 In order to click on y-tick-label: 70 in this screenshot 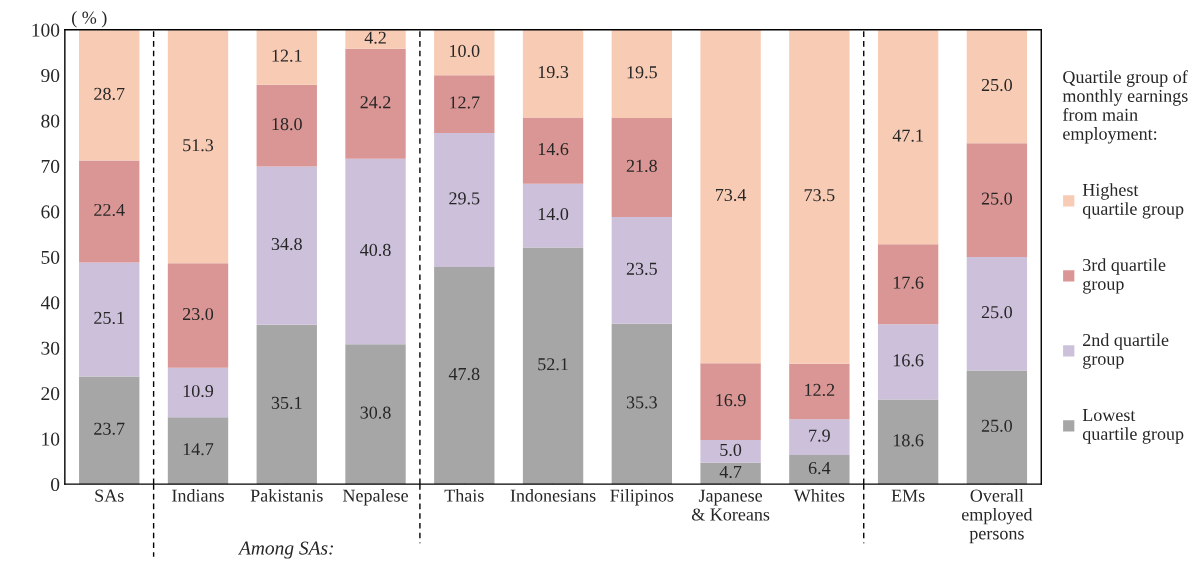, I will do `click(50, 166)`.